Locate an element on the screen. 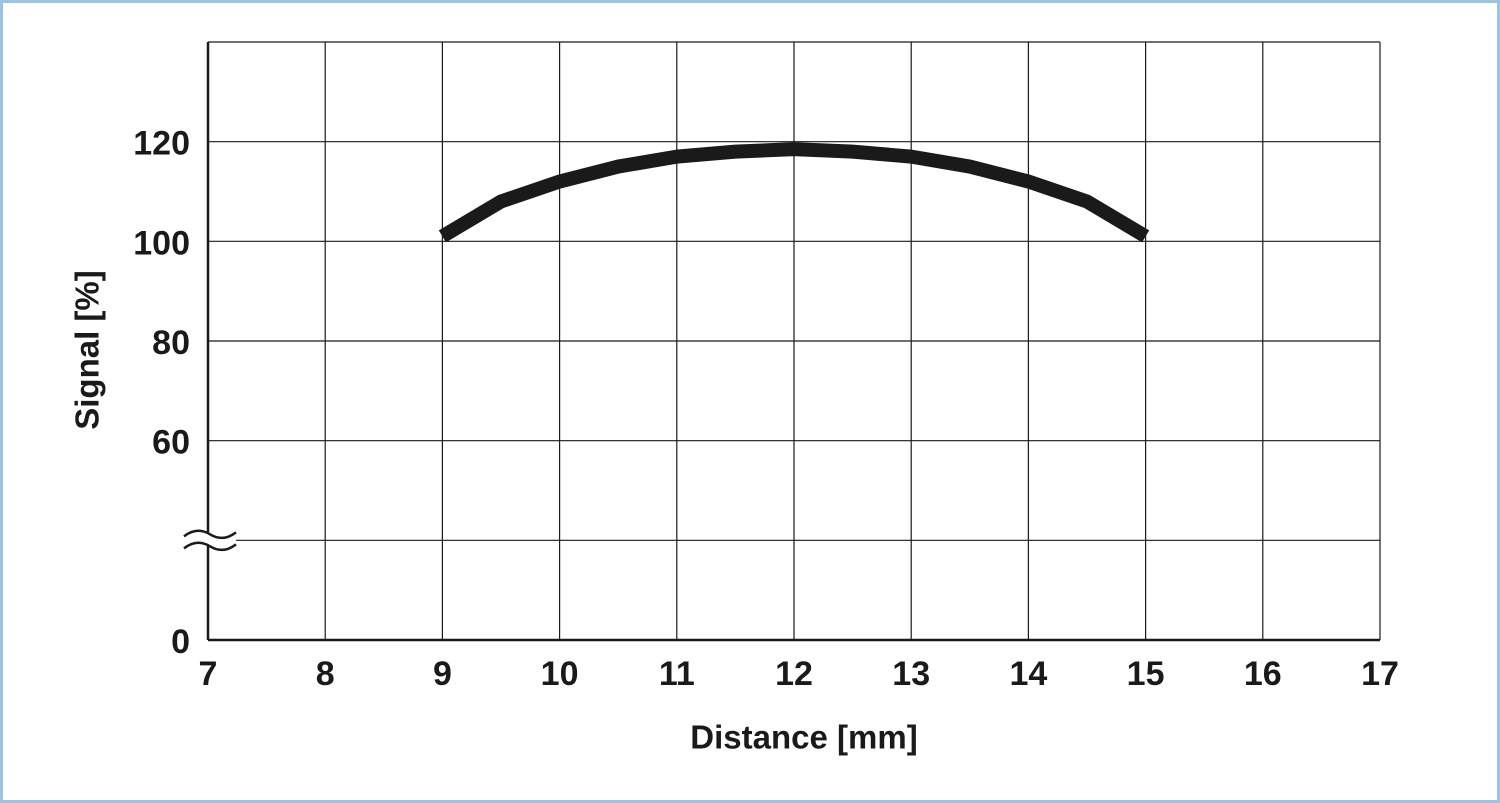  x-tick-label: 8 is located at coordinates (325, 674).